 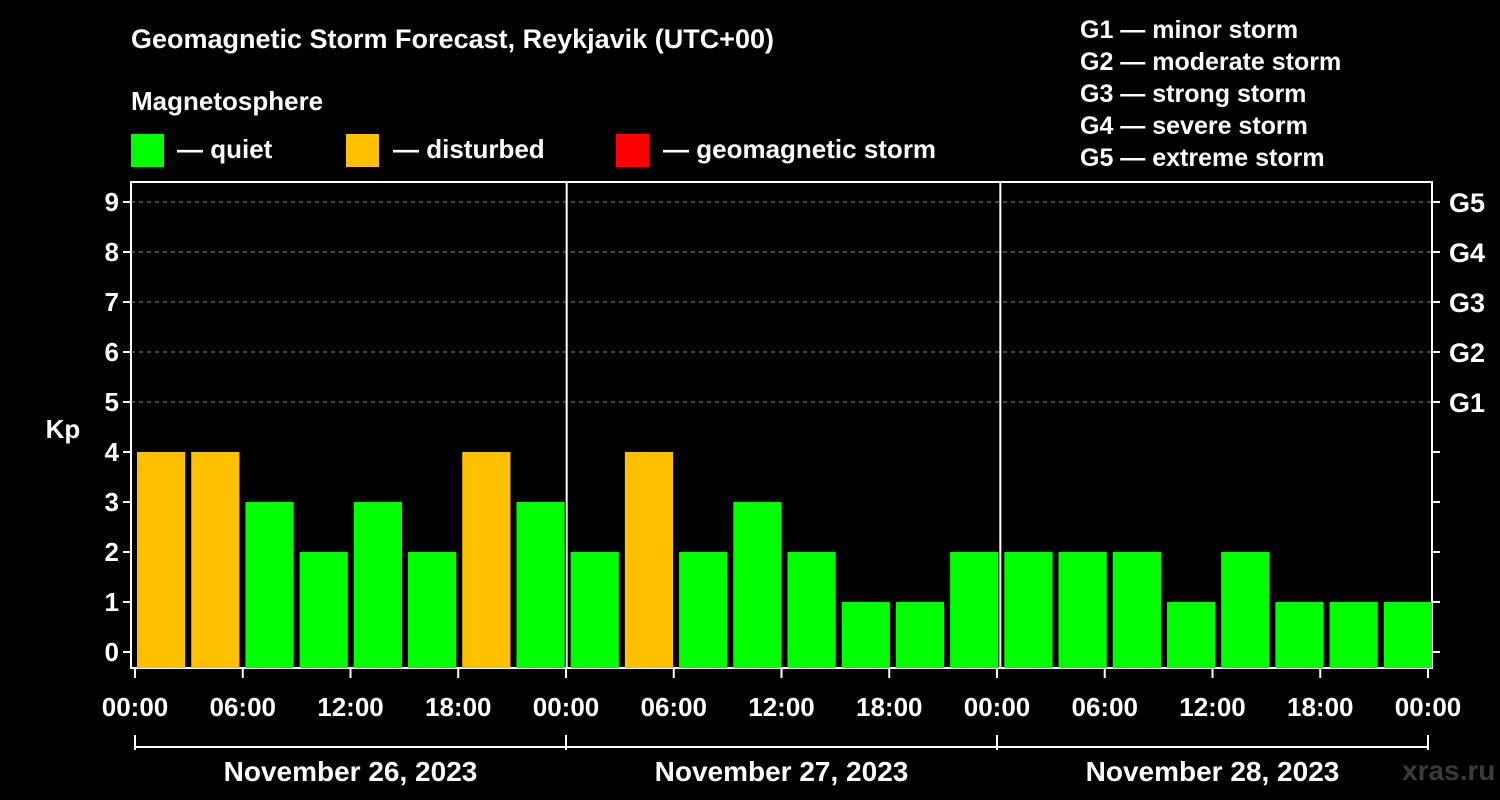 What do you see at coordinates (1467, 253) in the screenshot?
I see `right-axis-label: G4` at bounding box center [1467, 253].